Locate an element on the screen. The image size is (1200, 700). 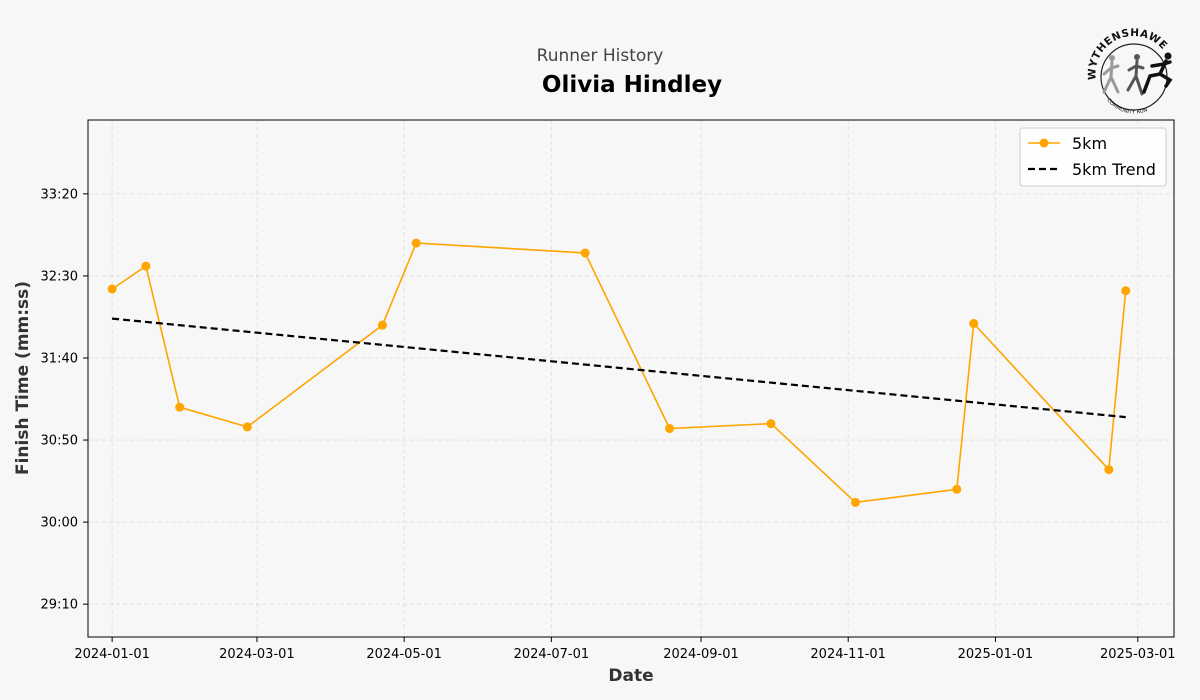
legend-label: 5km is located at coordinates (1089, 143).